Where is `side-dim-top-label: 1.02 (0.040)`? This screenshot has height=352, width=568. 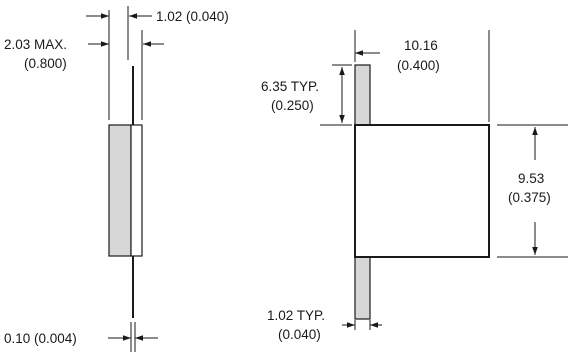
side-dim-top-label: 1.02 (0.040) is located at coordinates (192, 16).